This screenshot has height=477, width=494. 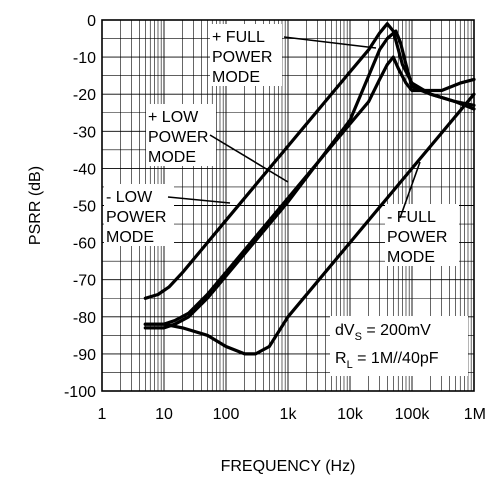 I want to click on label-plus-low-power: + LOW POWER MODE, so click(x=217, y=143).